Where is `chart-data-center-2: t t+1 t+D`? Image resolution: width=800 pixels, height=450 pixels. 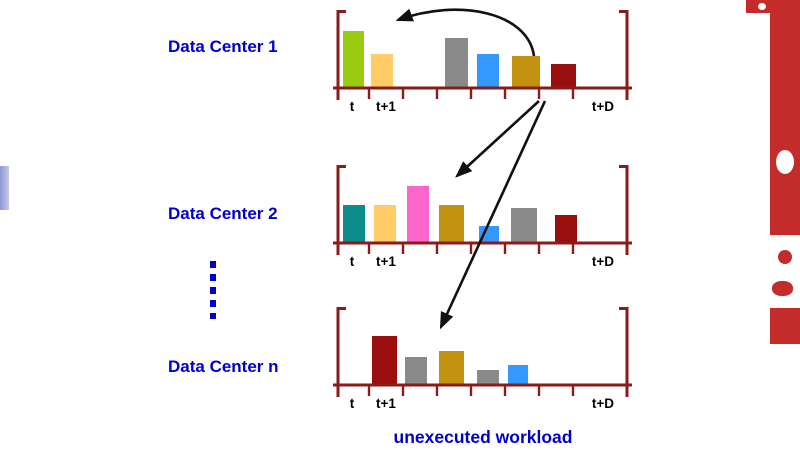 chart-data-center-2: t t+1 t+D is located at coordinates (483, 216).